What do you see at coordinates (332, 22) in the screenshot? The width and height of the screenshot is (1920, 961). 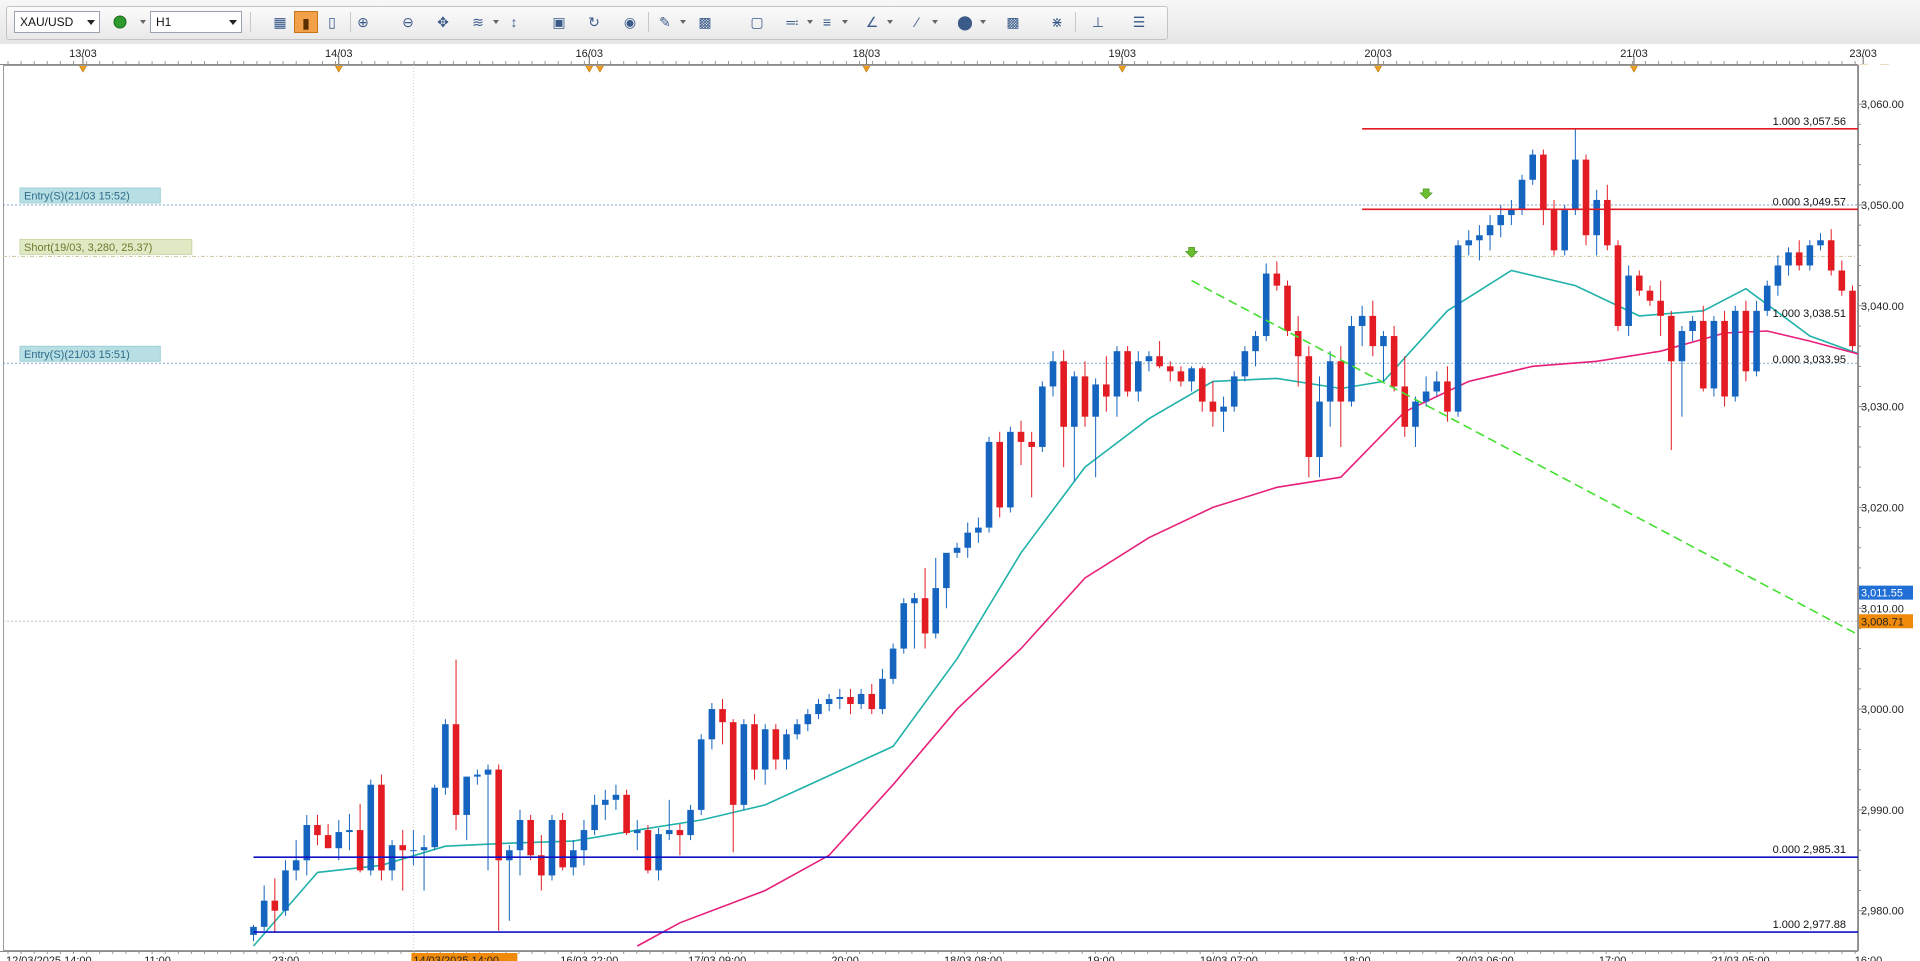 I see `bar-chart-icon: ▯` at bounding box center [332, 22].